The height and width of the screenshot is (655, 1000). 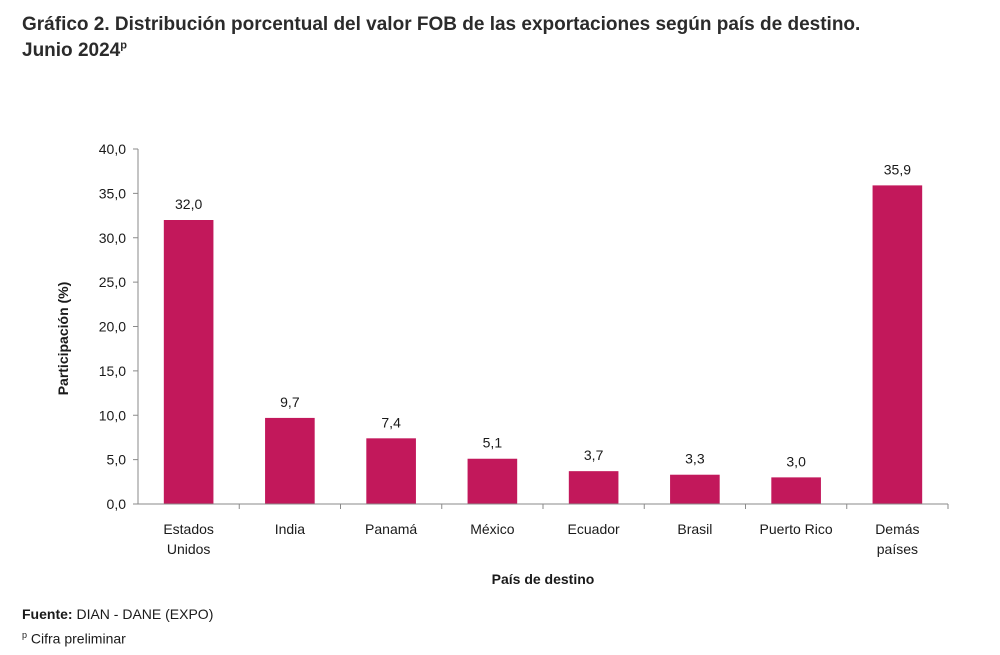 I want to click on note-text: Cifra preliminar, so click(x=76, y=638).